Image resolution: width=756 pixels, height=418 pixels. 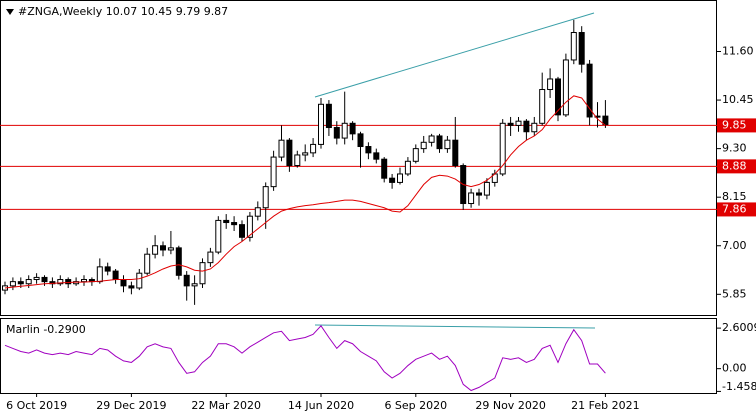 What do you see at coordinates (605, 405) in the screenshot?
I see `x-tick-label: 21 Feb 2021` at bounding box center [605, 405].